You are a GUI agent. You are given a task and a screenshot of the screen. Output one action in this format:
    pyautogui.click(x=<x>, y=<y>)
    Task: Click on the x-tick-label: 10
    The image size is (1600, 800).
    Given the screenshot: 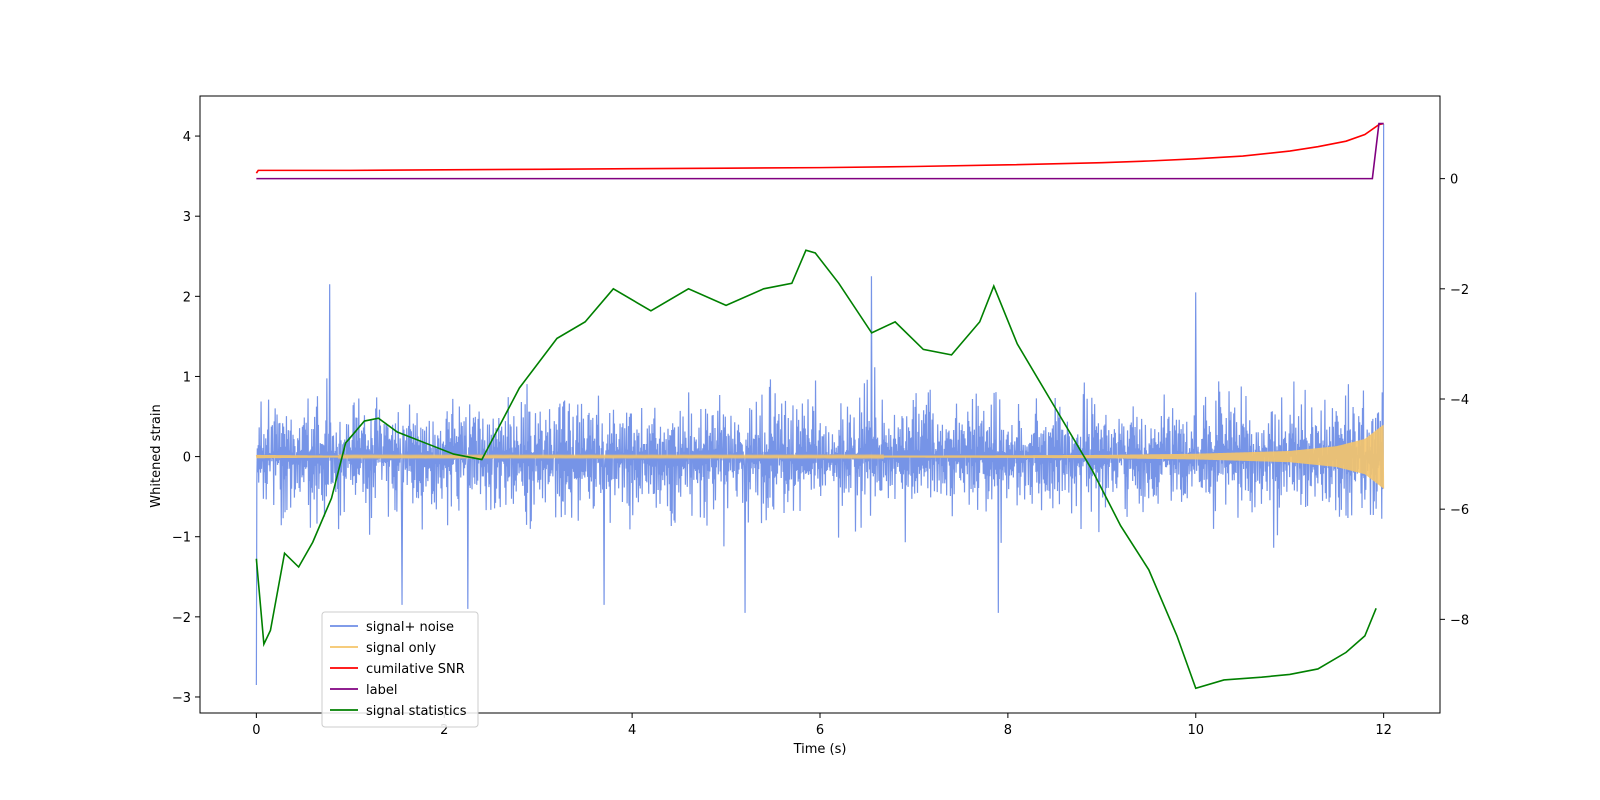 What is the action you would take?
    pyautogui.click(x=1195, y=730)
    